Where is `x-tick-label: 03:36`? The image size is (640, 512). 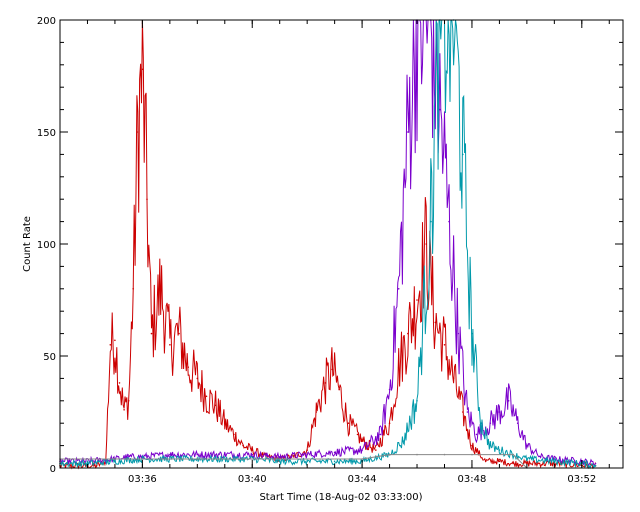 x-tick-label: 03:36 is located at coordinates (142, 479).